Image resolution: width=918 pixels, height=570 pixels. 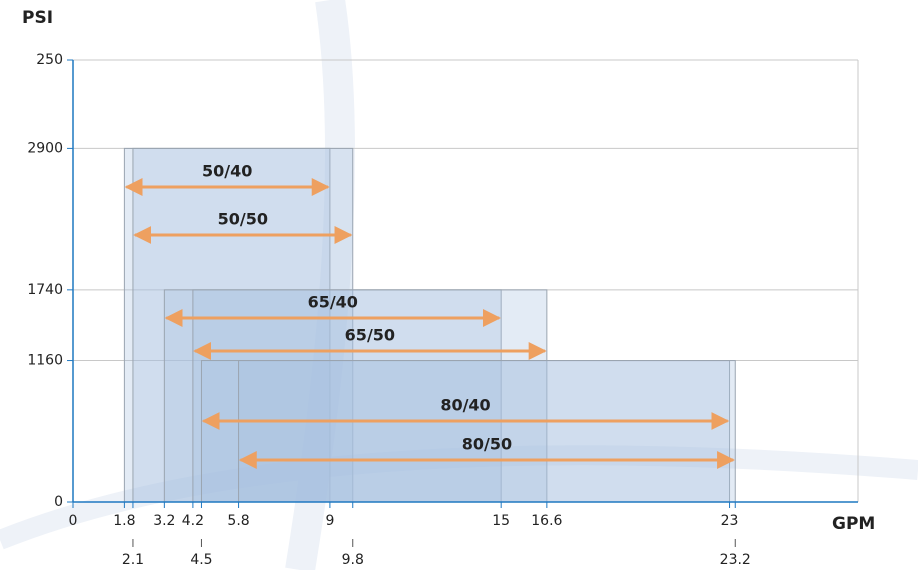 What do you see at coordinates (238, 521) in the screenshot?
I see `x-tick-label: 5.8` at bounding box center [238, 521].